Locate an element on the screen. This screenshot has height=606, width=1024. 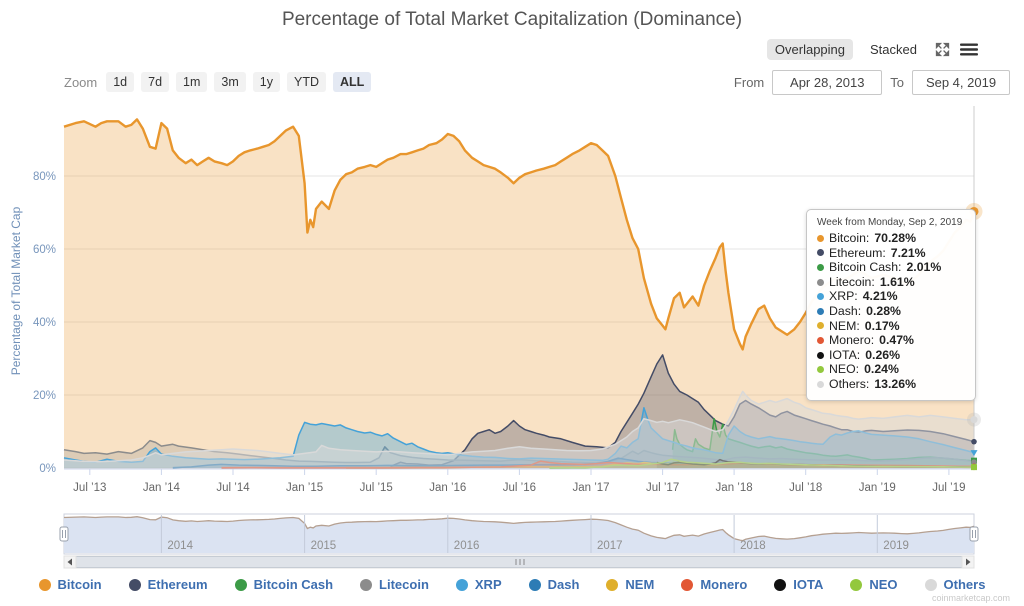
legend-label: NEO is located at coordinates (883, 584).